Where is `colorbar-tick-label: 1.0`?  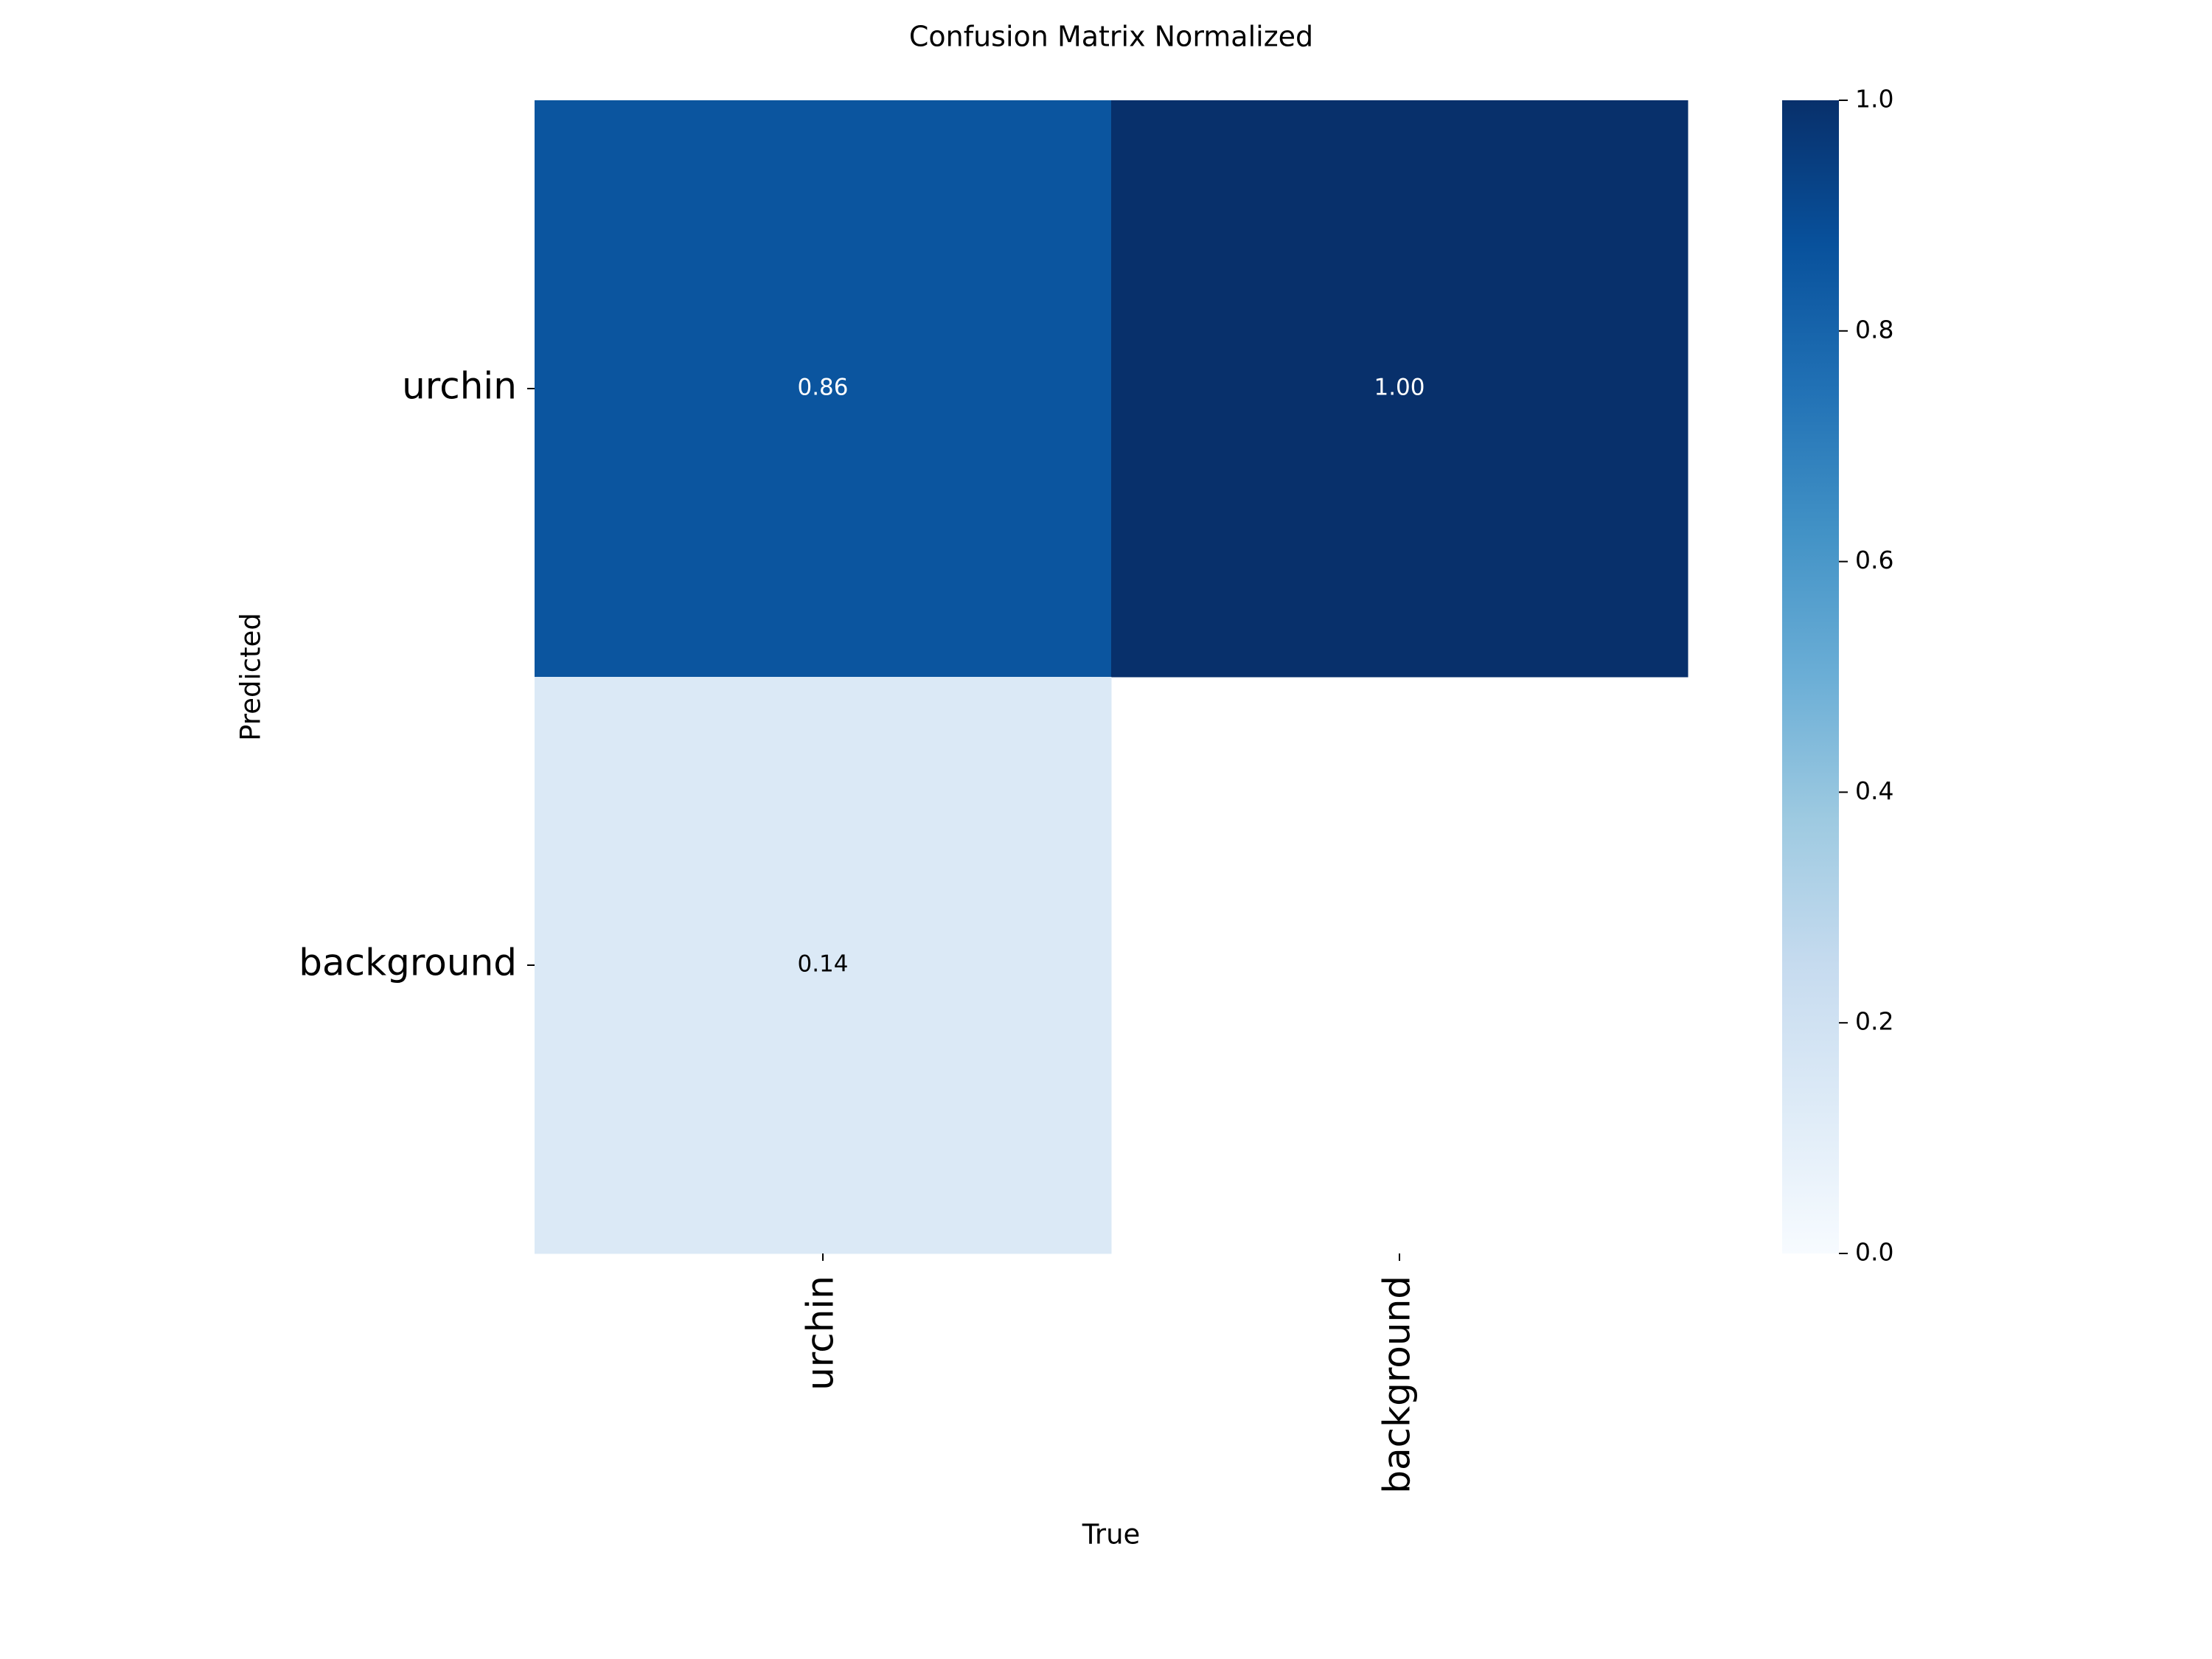
colorbar-tick-label: 1.0 is located at coordinates (1874, 99).